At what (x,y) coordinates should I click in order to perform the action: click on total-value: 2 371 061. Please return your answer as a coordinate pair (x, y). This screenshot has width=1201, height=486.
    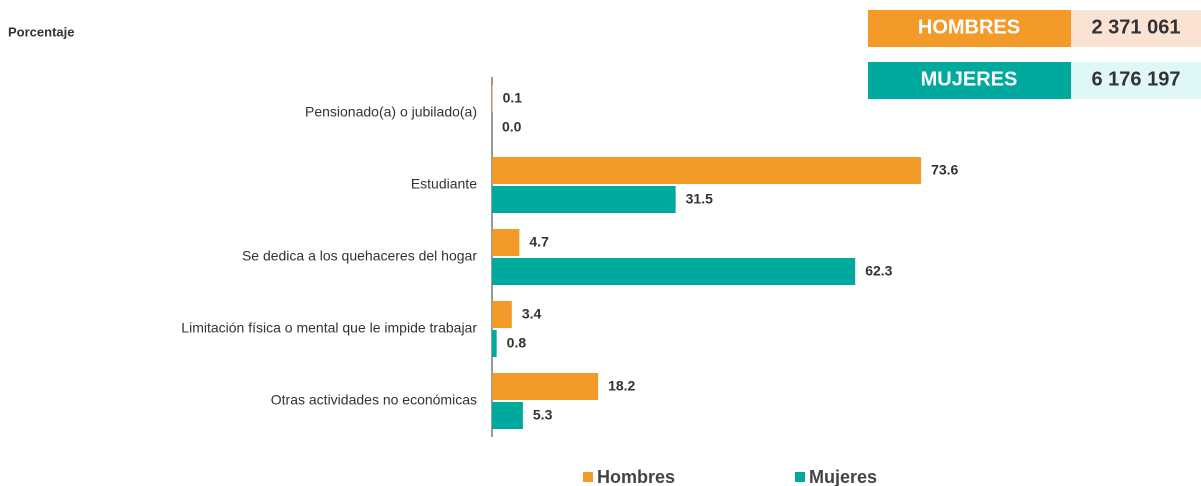
    Looking at the image, I should click on (1136, 27).